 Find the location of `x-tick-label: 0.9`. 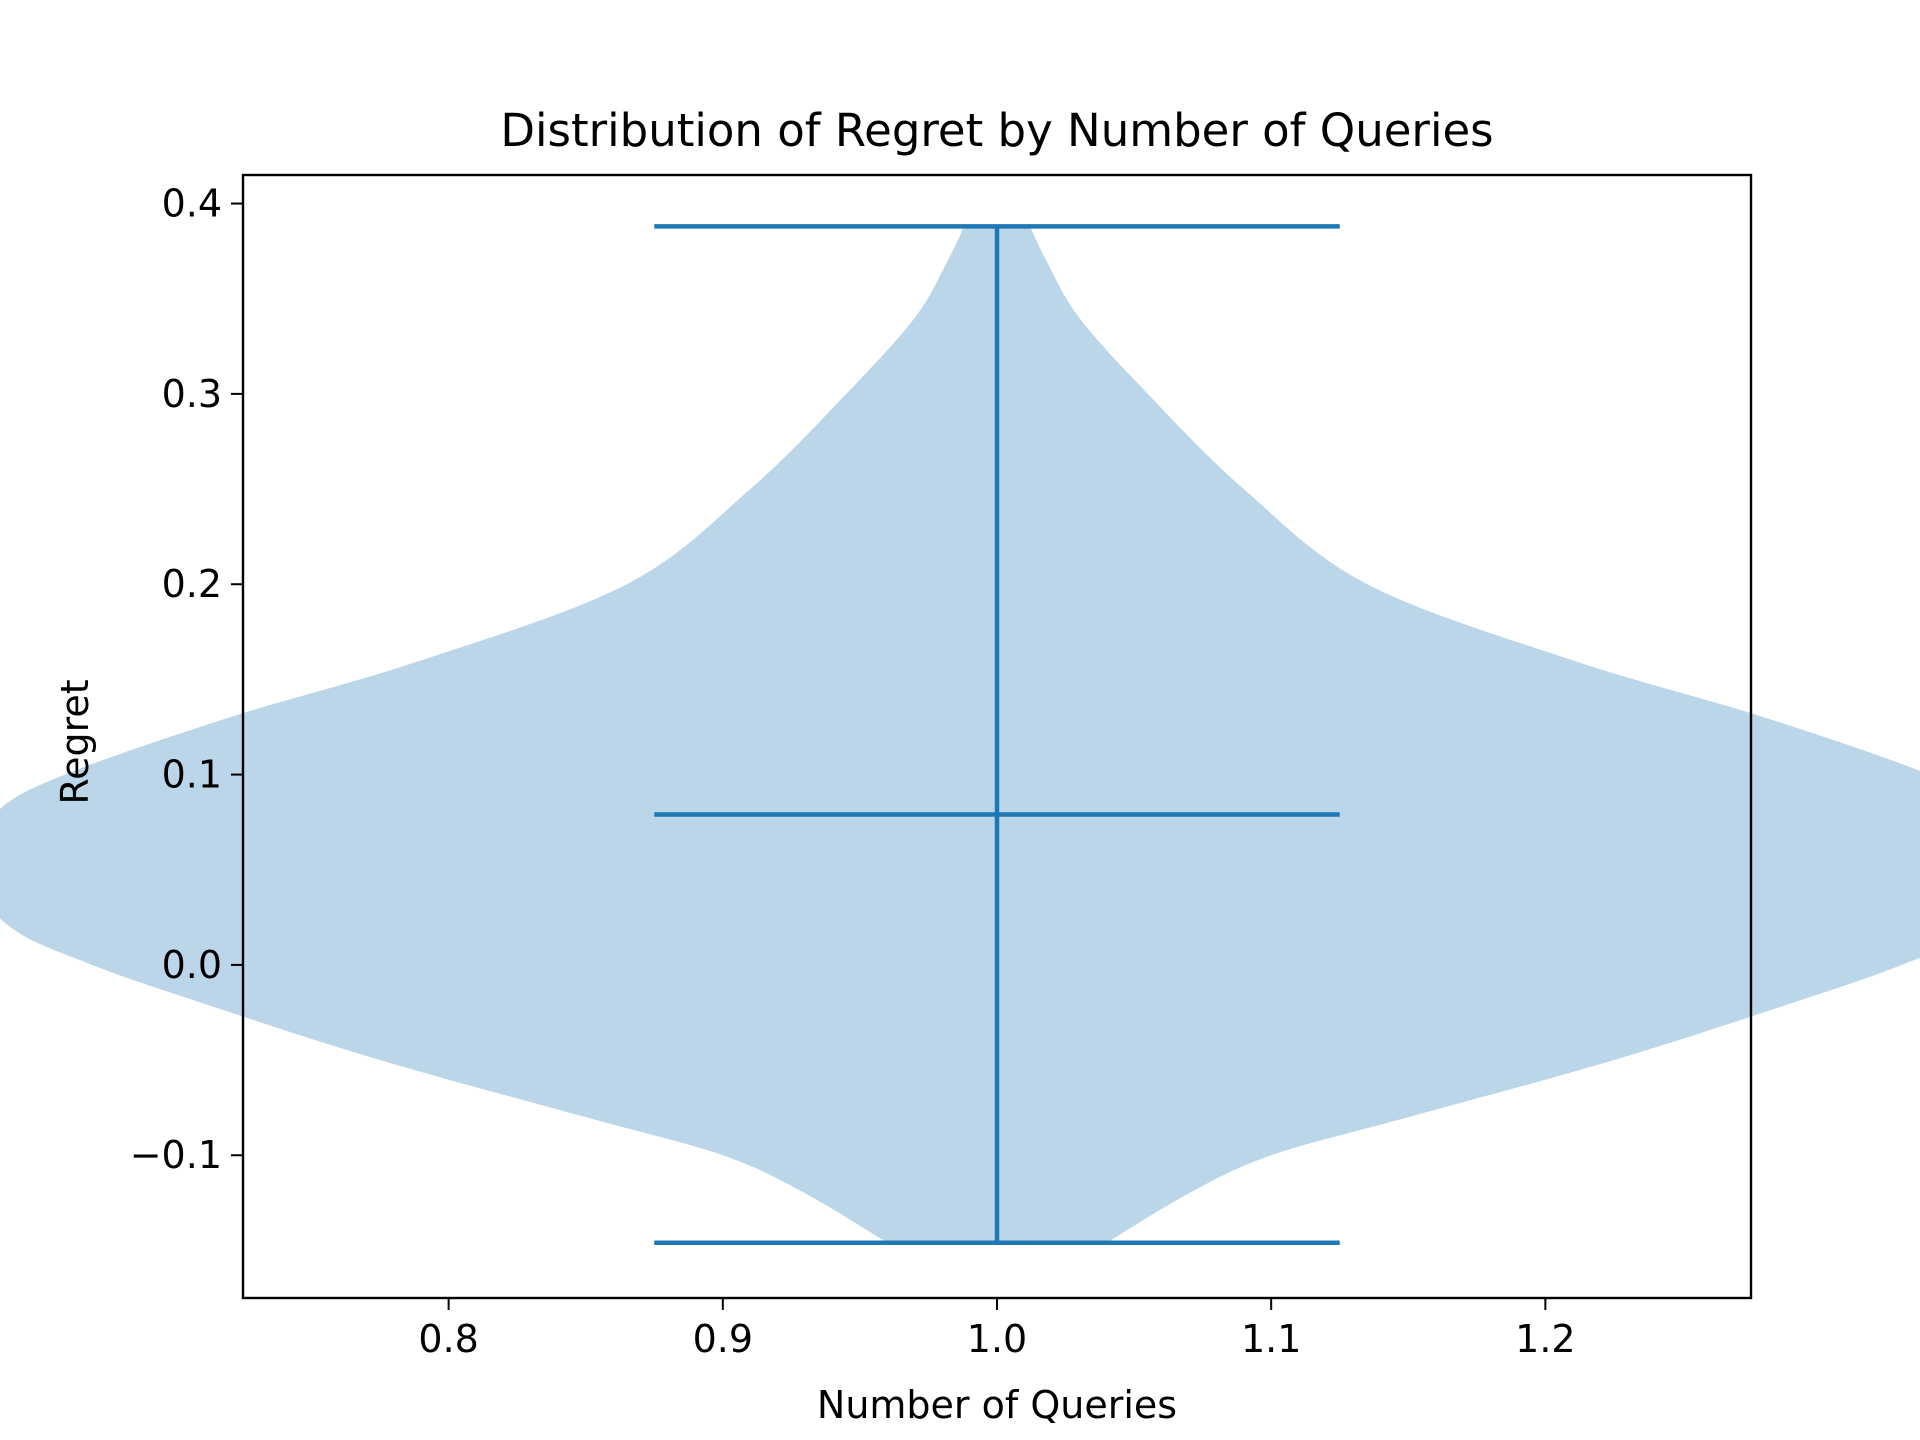

x-tick-label: 0.9 is located at coordinates (723, 1339).